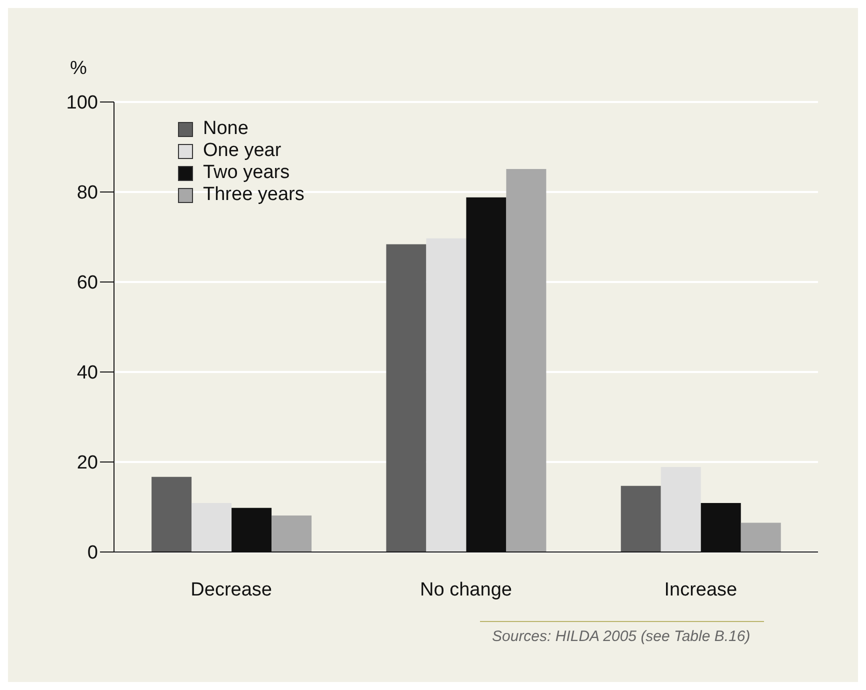  I want to click on x-tick-label: Increase, so click(701, 589).